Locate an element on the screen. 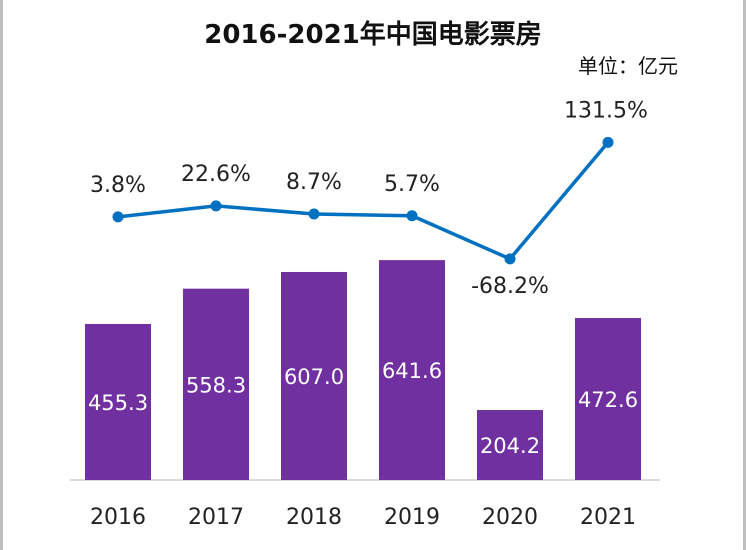 The image size is (746, 550). growth-label-2019: 5.7% is located at coordinates (412, 184).